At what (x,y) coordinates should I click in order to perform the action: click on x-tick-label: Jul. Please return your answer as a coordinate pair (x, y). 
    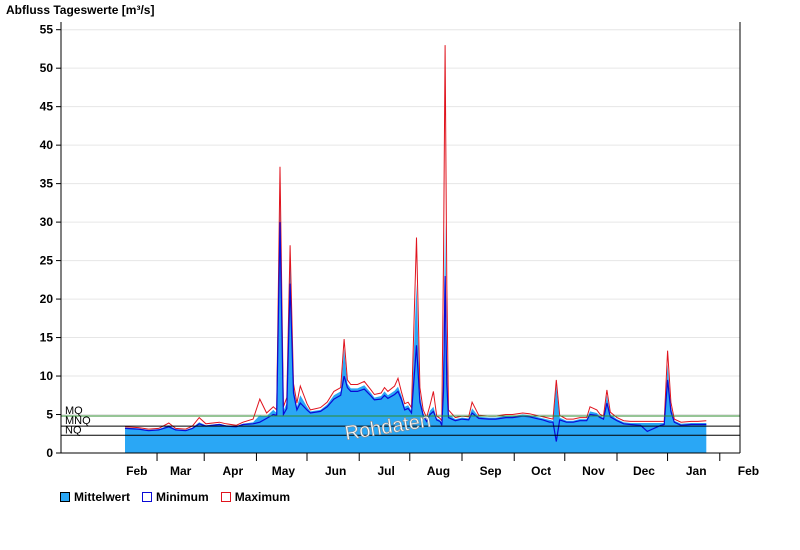
    Looking at the image, I should click on (386, 471).